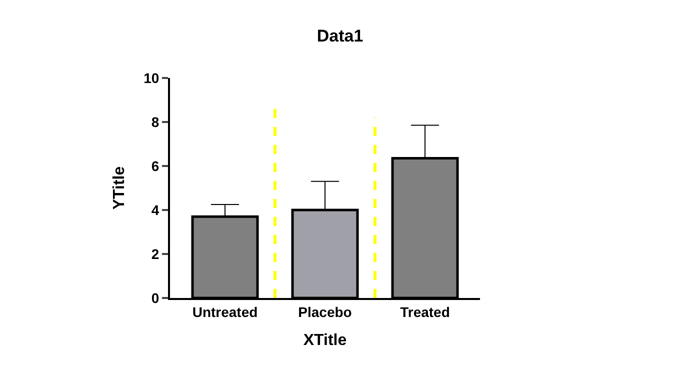 Image resolution: width=680 pixels, height=370 pixels. I want to click on y-tick-label: 10, so click(152, 78).